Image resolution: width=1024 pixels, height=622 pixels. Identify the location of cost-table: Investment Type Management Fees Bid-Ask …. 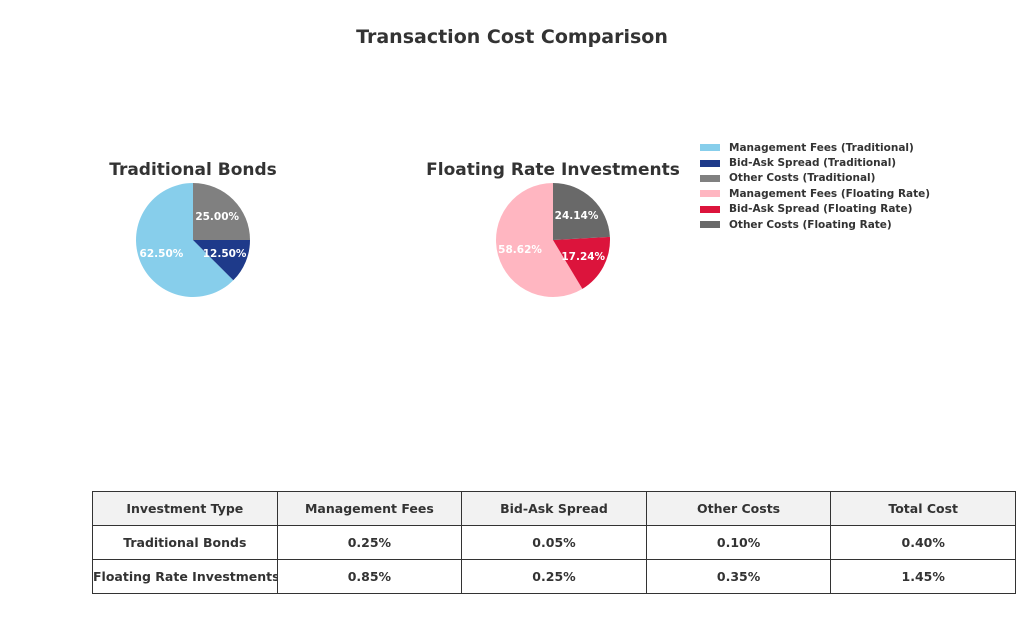
(554, 542).